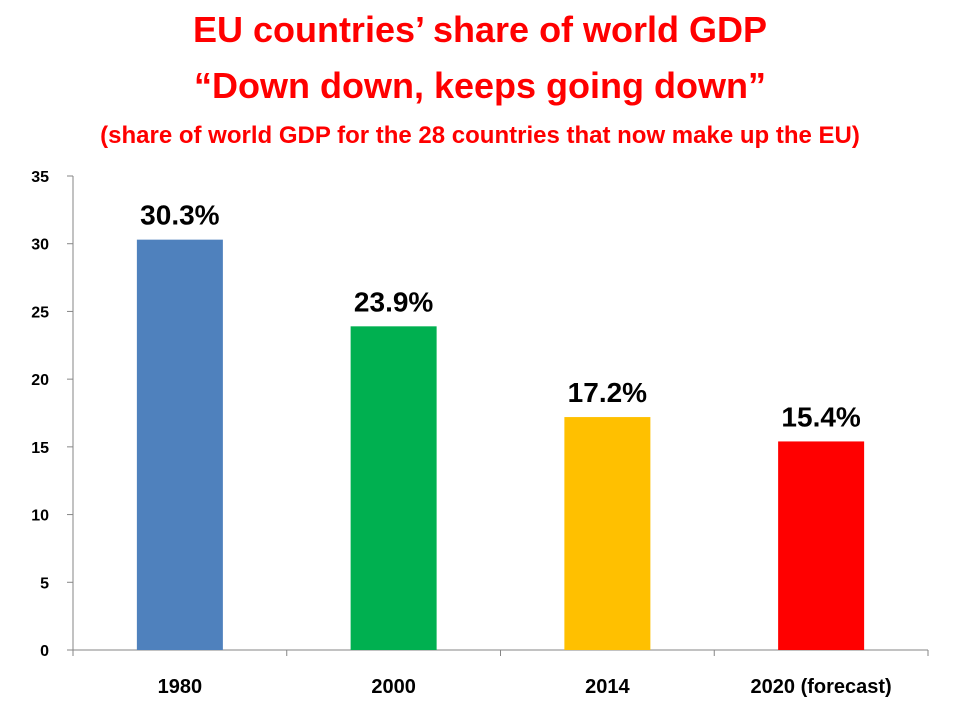 Image resolution: width=960 pixels, height=720 pixels. Describe the element at coordinates (40, 177) in the screenshot. I see `y-tick-label: 35` at that location.